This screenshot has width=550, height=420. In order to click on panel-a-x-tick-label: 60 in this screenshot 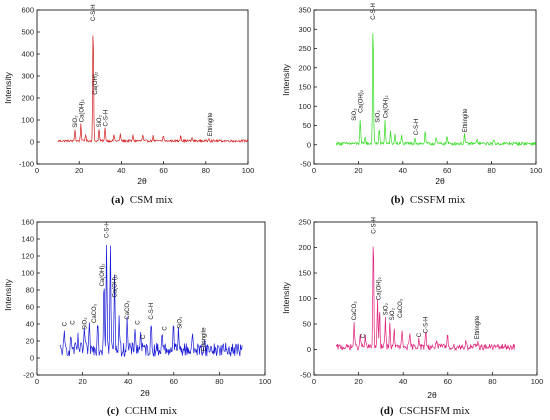, I will do `click(163, 170)`.